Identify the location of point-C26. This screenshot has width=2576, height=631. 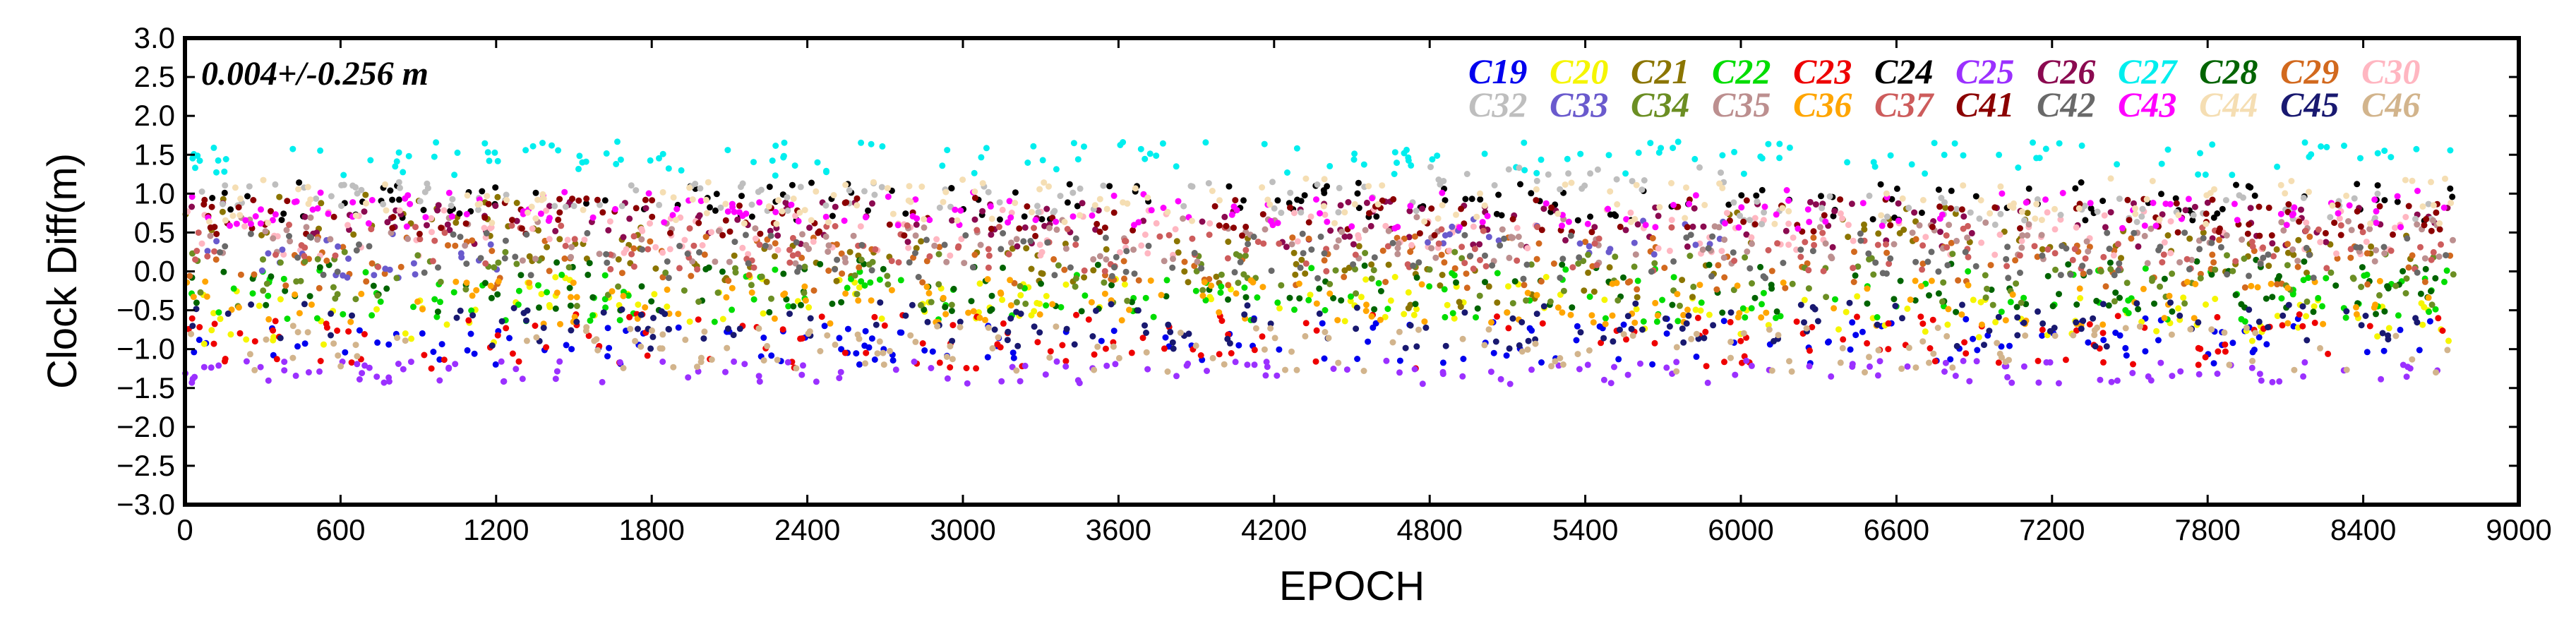
(1637, 224).